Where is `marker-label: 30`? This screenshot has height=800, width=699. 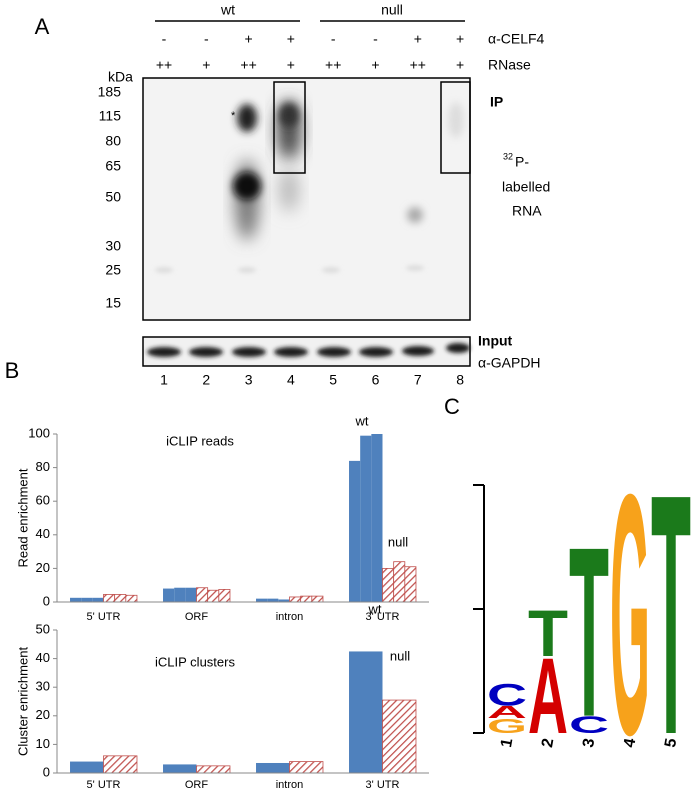
marker-label: 30 is located at coordinates (113, 246).